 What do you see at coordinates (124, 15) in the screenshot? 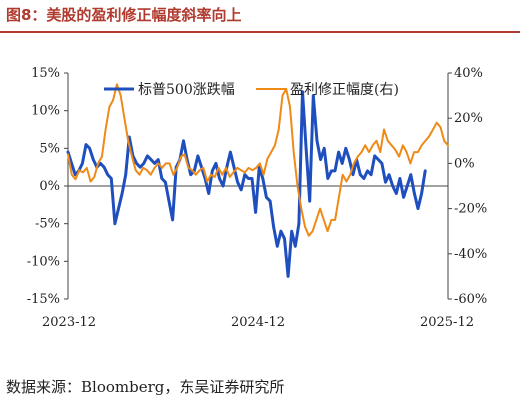
I see `figure-title: 图8：美股的盈利修正幅度斜率向上` at bounding box center [124, 15].